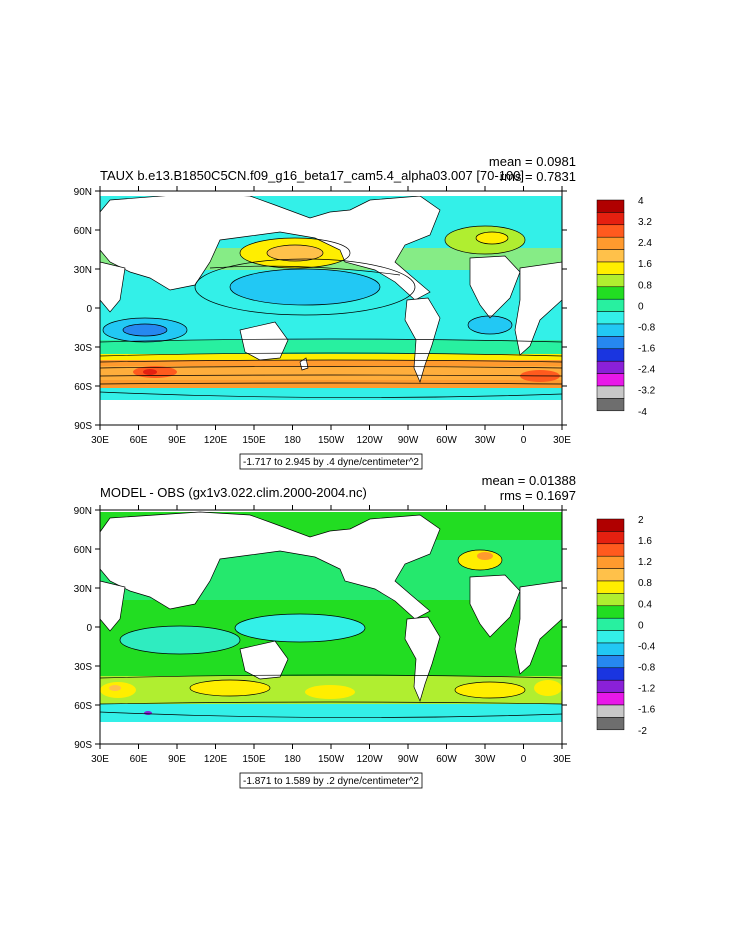 The width and height of the screenshot is (733, 945). Describe the element at coordinates (647, 626) in the screenshot. I see `panel-2-colorbar-labels: 2 1.6 1.2 0.8 0.4 0 -0.4 -0.8 -1.2 -1.6 -2` at that location.